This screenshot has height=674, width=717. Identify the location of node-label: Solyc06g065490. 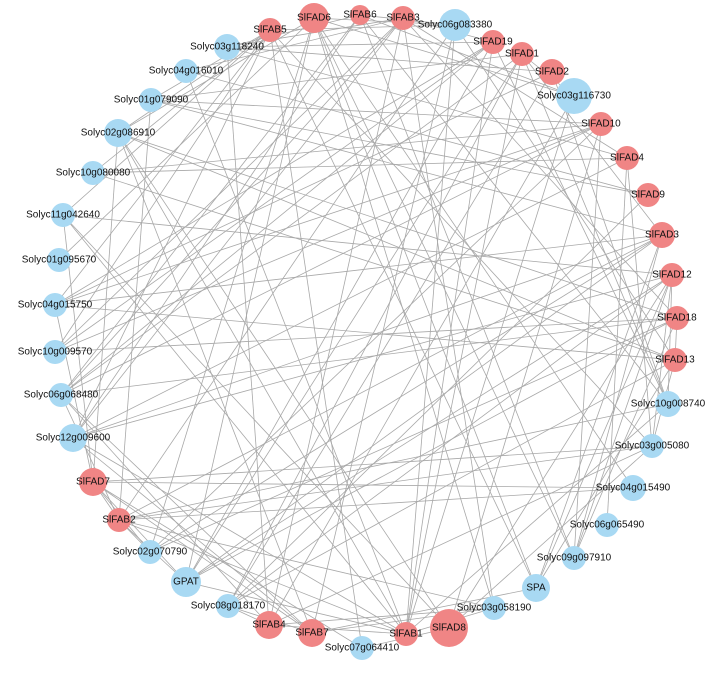
(607, 525).